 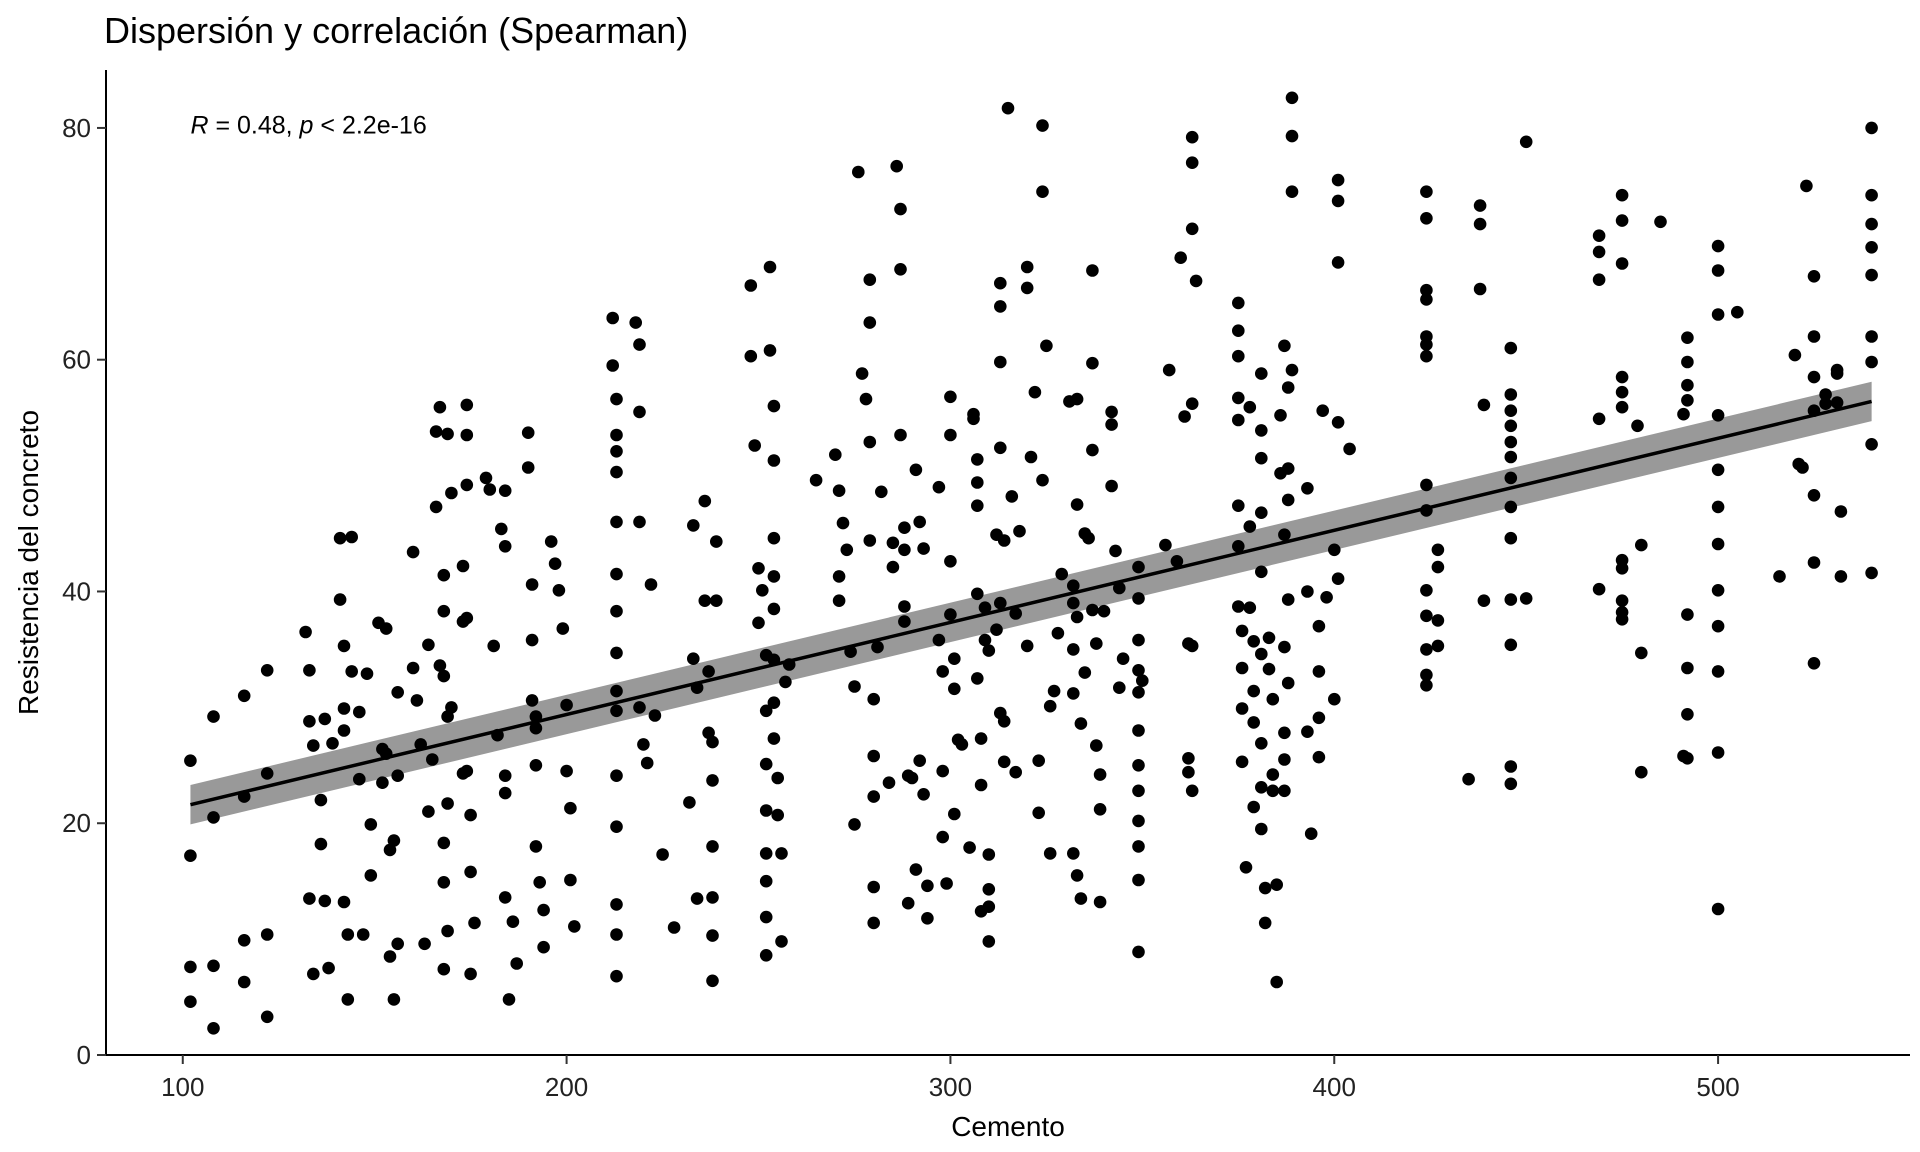 I want to click on y-tick-label: 60, so click(x=76, y=360).